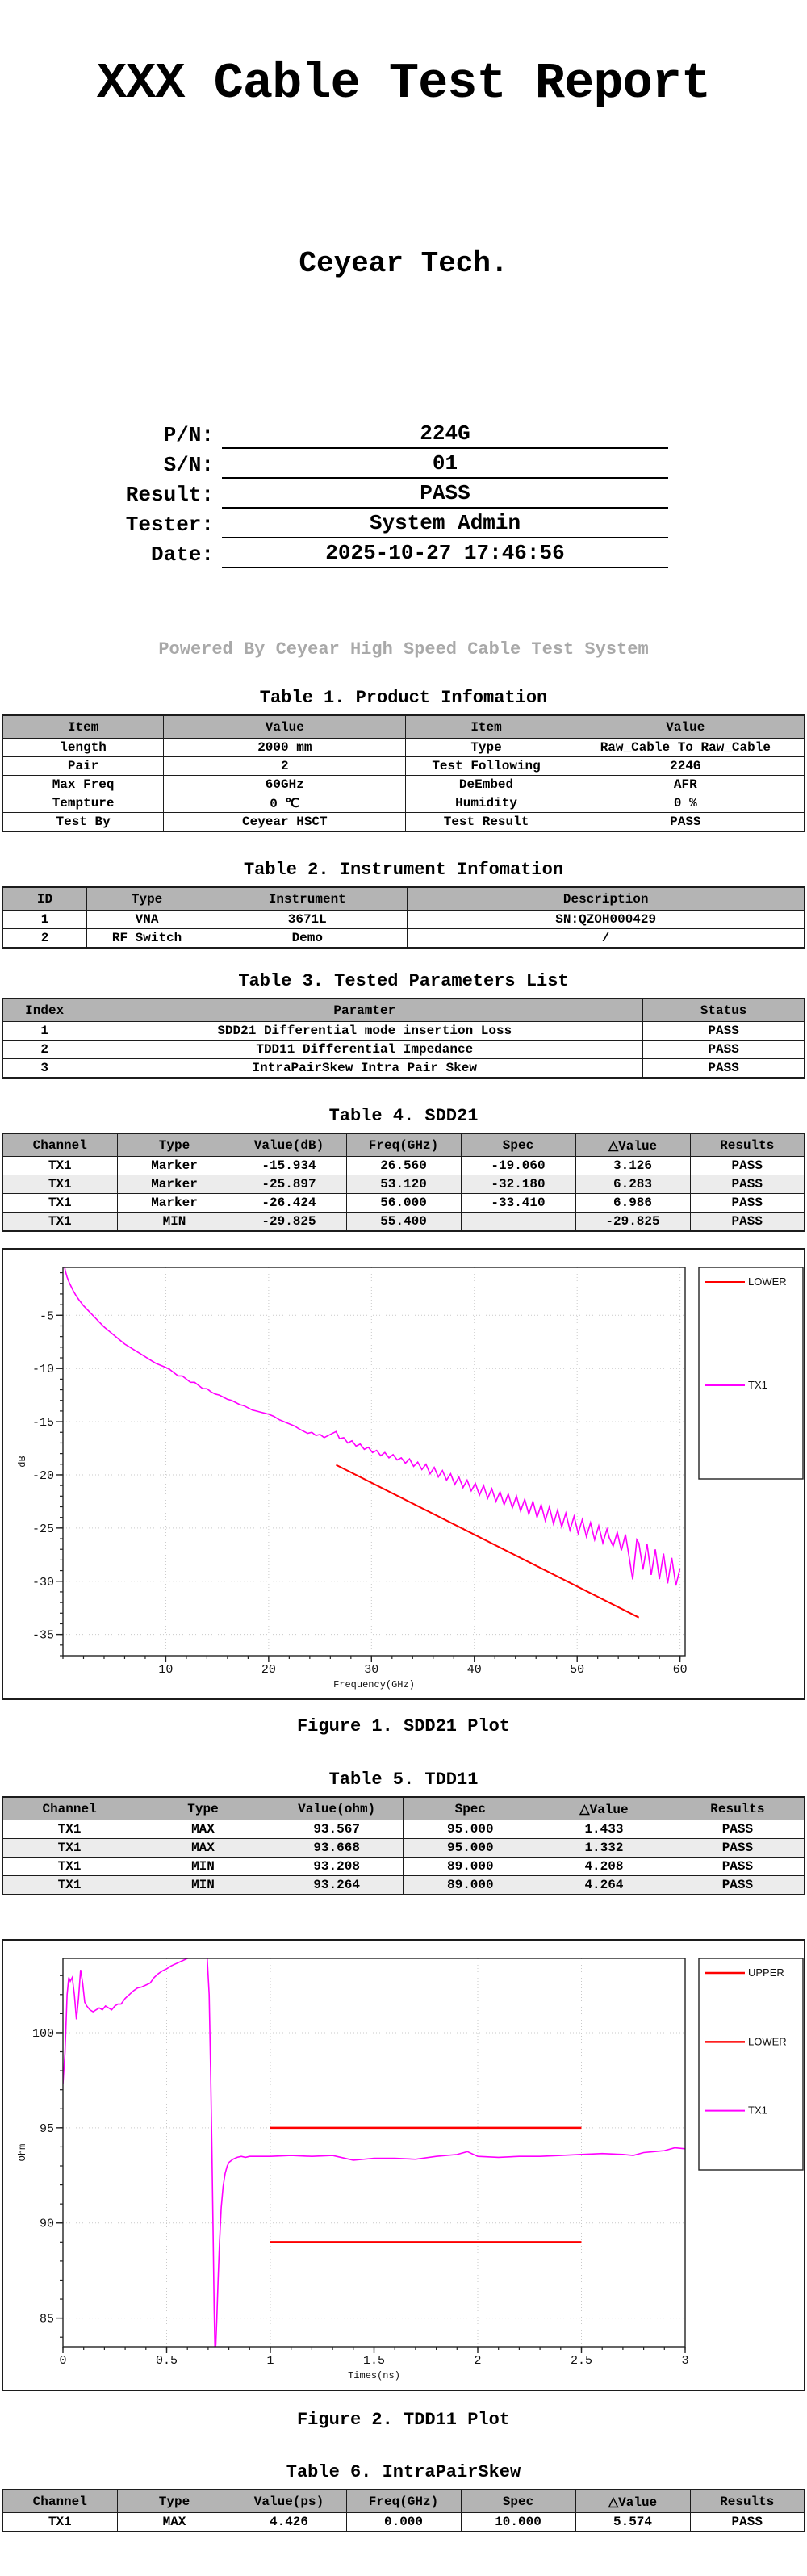 The width and height of the screenshot is (807, 2576). What do you see at coordinates (747, 1145) in the screenshot?
I see `table-header-cell: Results` at bounding box center [747, 1145].